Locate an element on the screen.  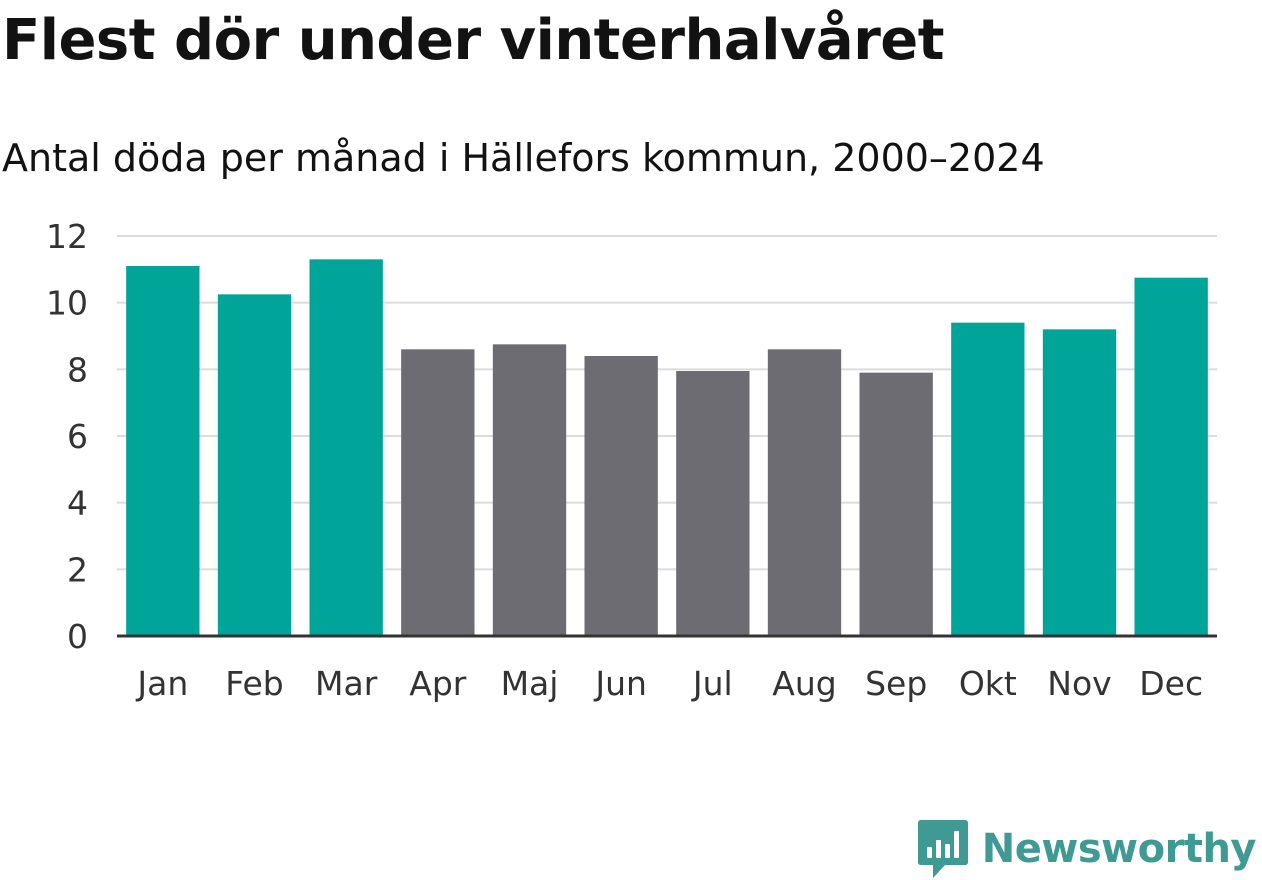
y-tick-label: 10 is located at coordinates (67, 303).